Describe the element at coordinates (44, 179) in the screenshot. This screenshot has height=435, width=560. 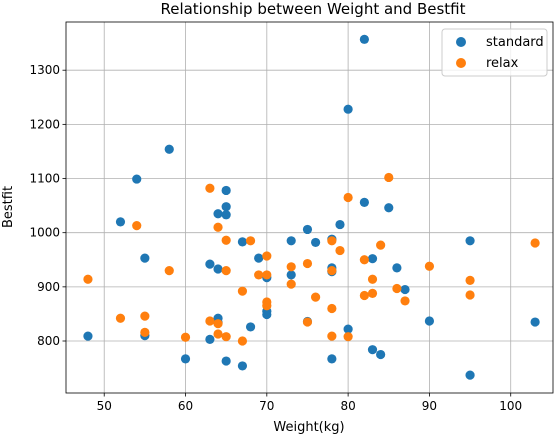
I see `y-tick-label: 1100` at that location.